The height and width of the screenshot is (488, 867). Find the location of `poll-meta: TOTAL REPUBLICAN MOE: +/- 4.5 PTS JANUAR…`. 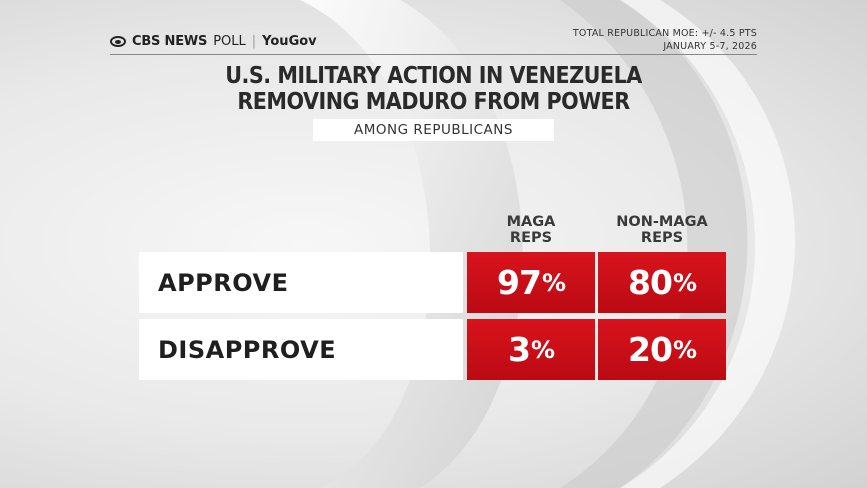

poll-meta: TOTAL REPUBLICAN MOE: +/- 4.5 PTS JANUAR… is located at coordinates (665, 40).